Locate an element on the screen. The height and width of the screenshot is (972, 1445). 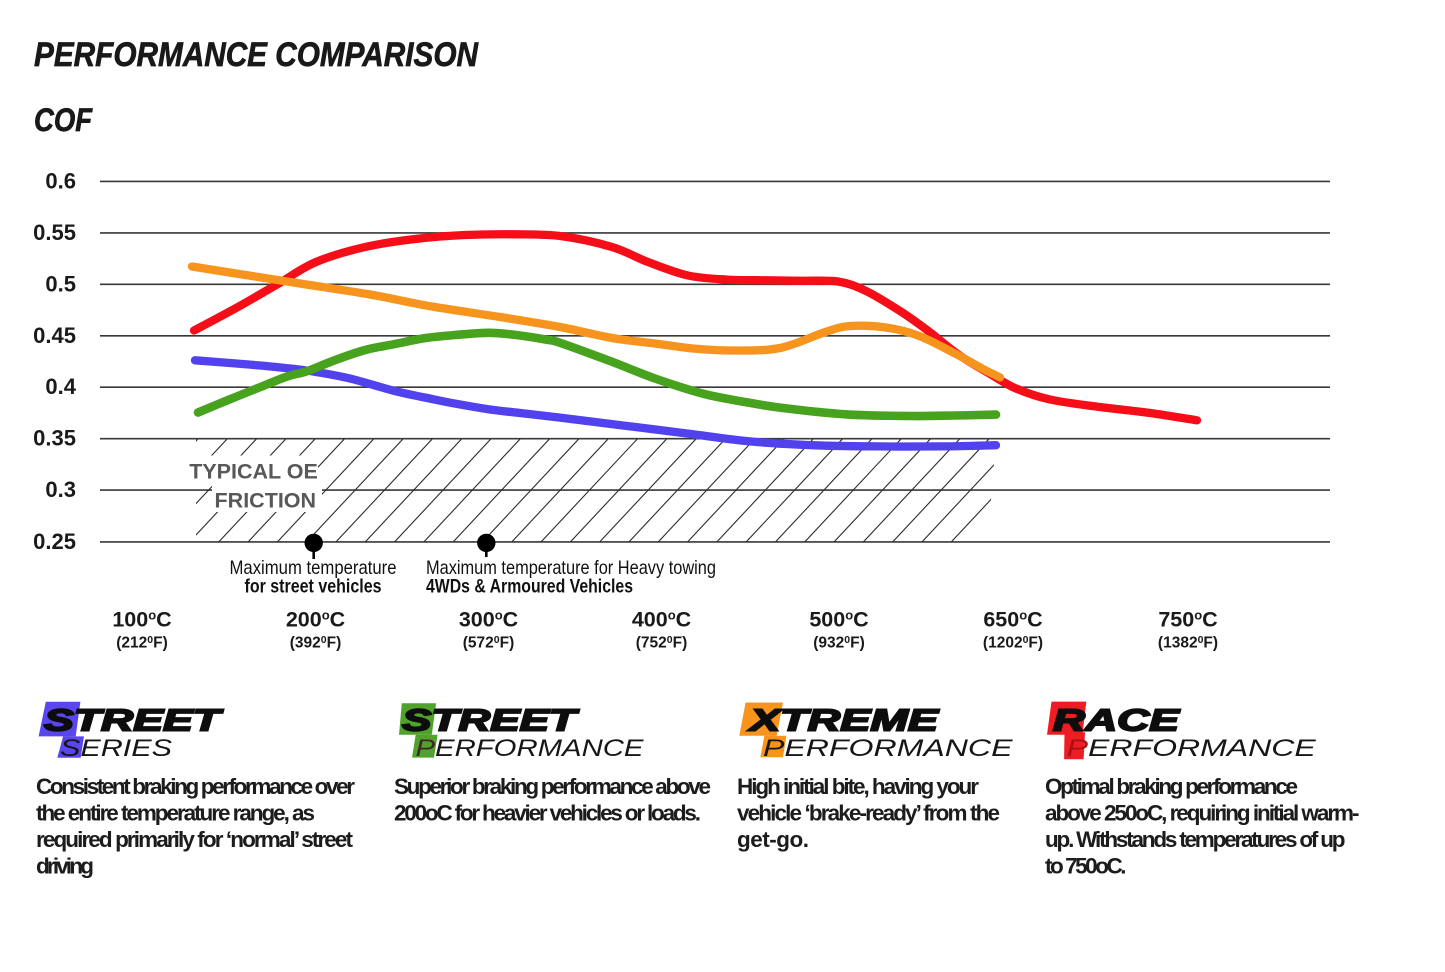
svg-text:the entire temperature range,: the entire temperature range, as is located at coordinates (175, 813).